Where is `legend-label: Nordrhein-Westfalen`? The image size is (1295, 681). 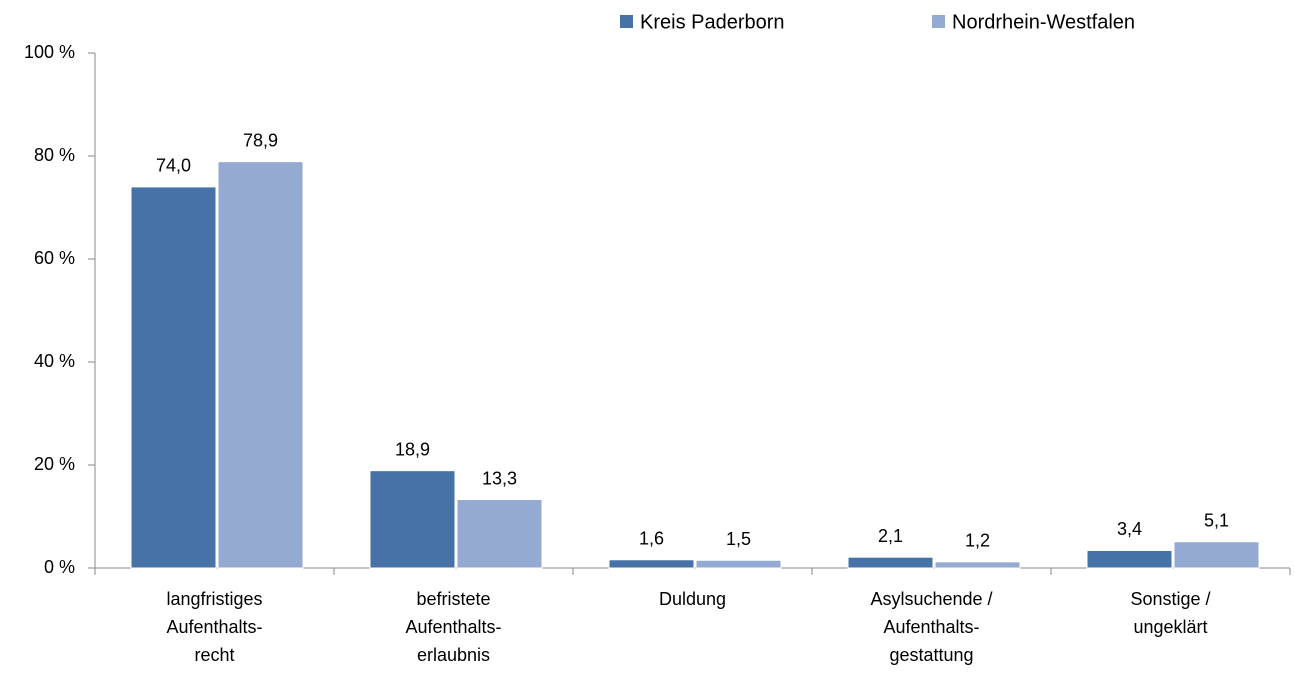 legend-label: Nordrhein-Westfalen is located at coordinates (1043, 22).